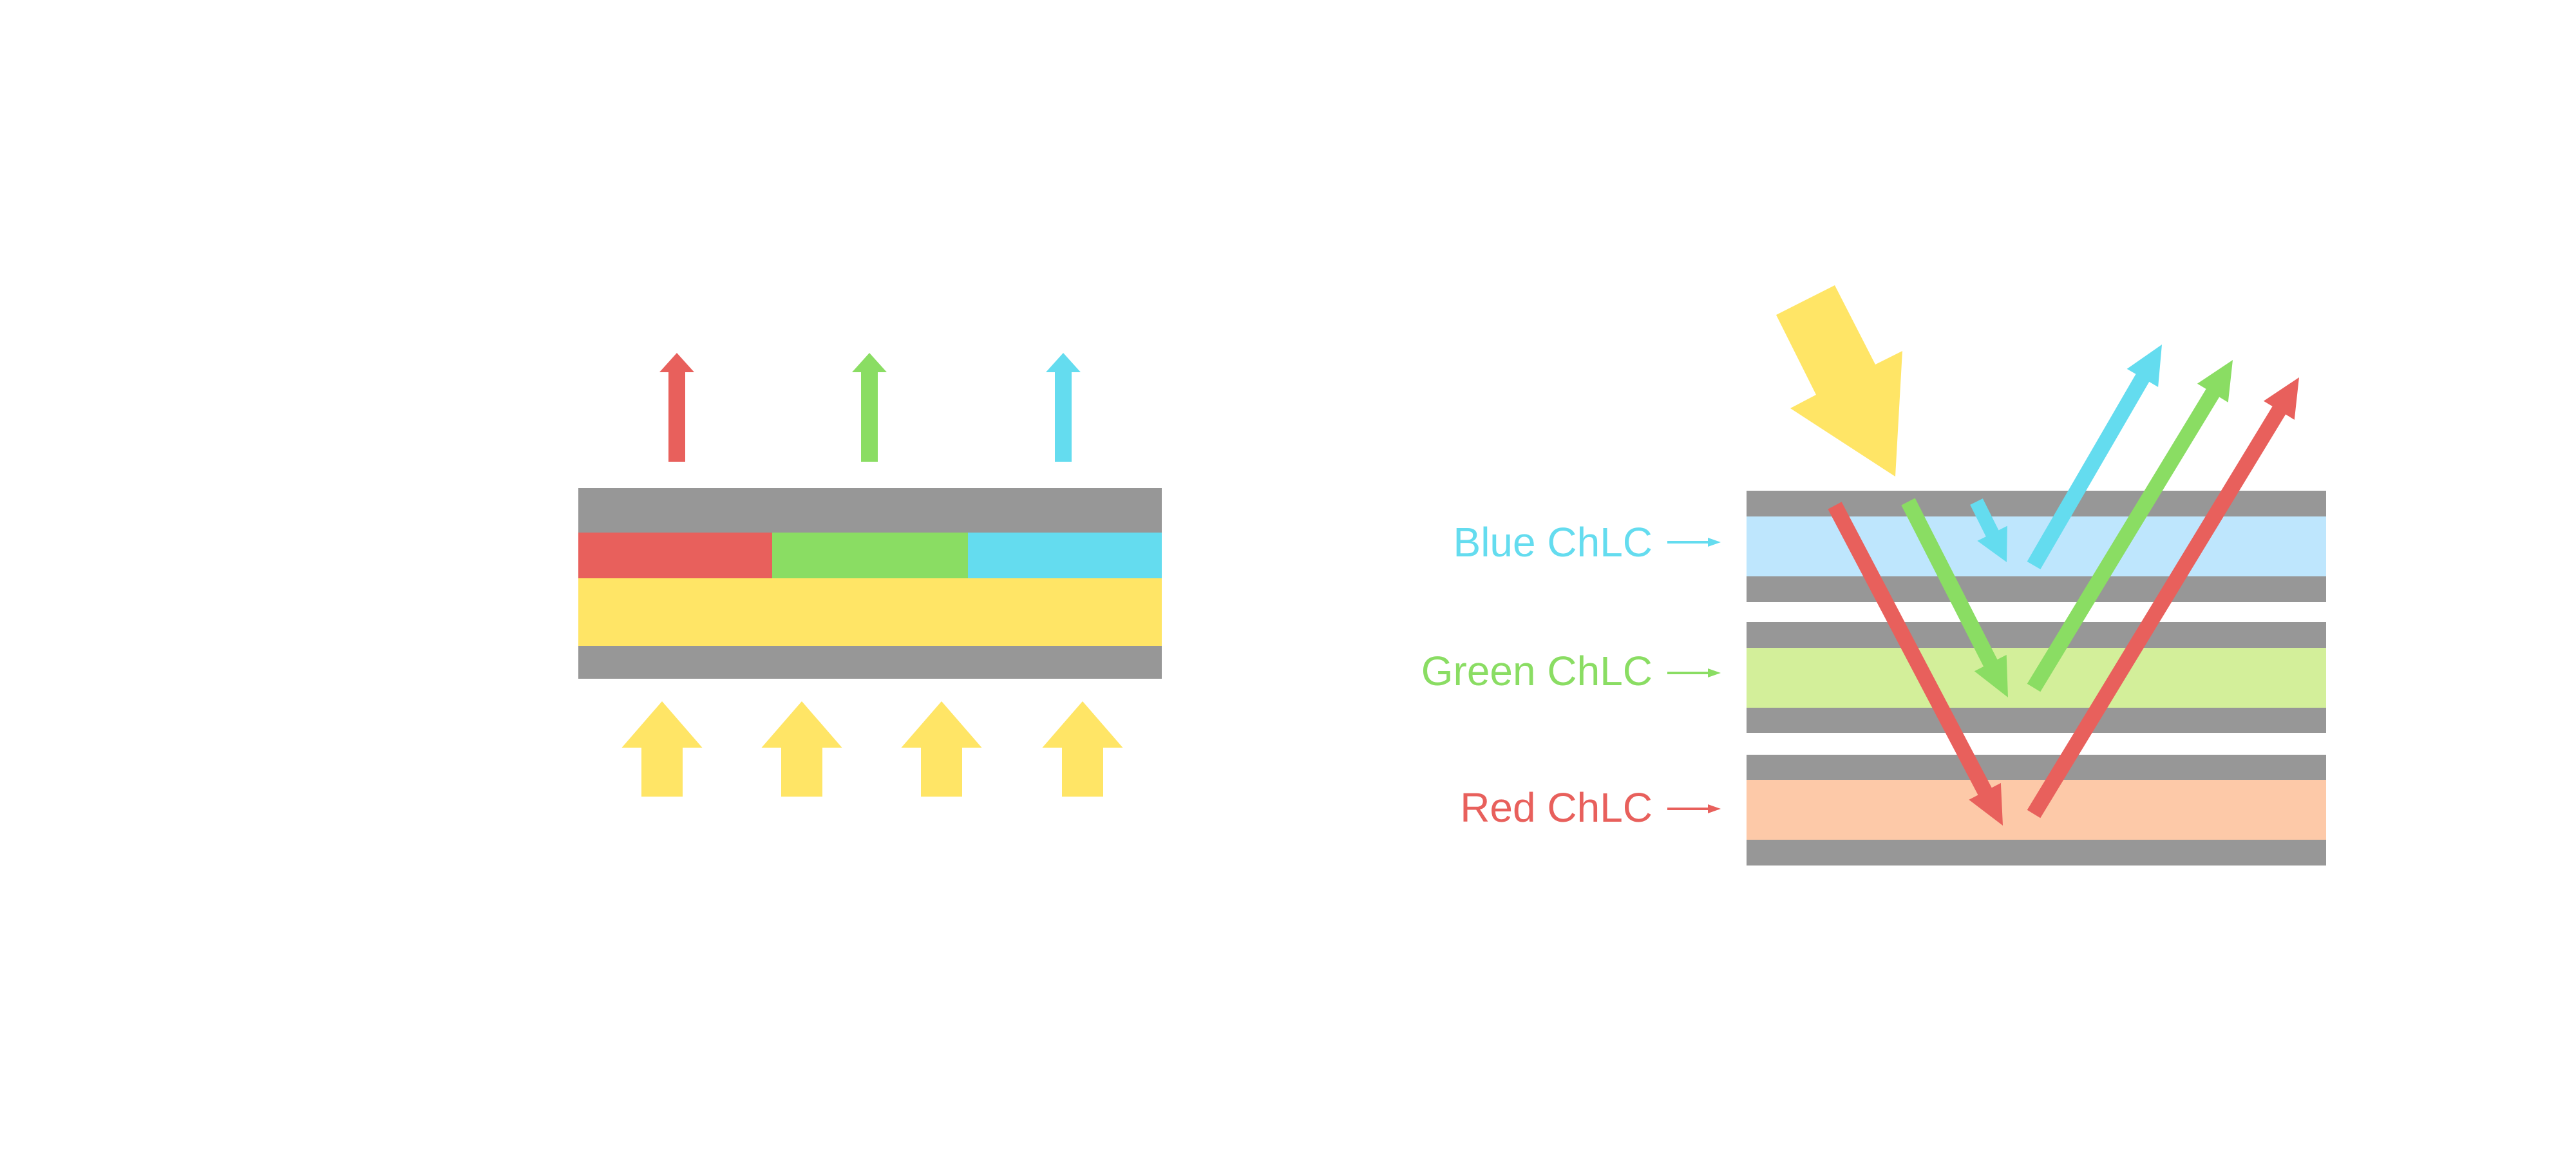 This screenshot has width=2576, height=1154. I want to click on blue-emitted-light-arrow-icon, so click(1063, 407).